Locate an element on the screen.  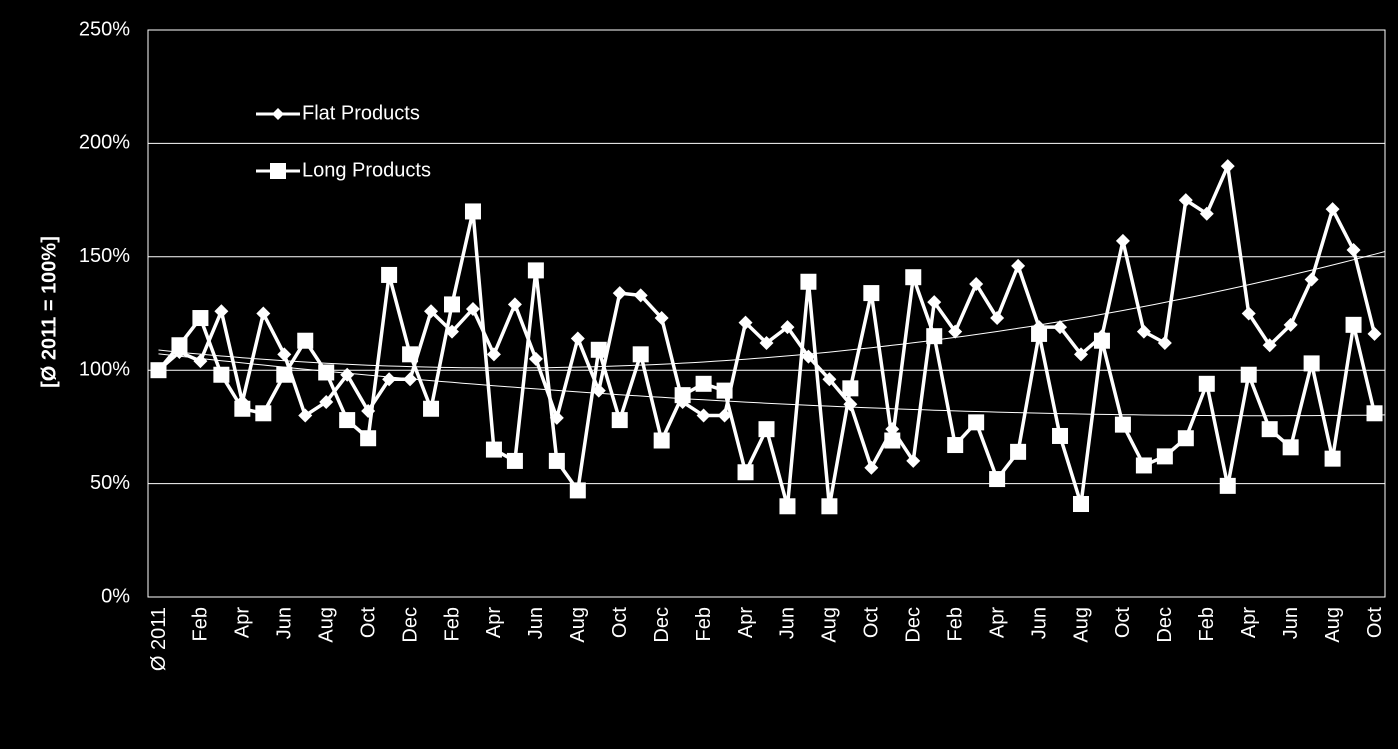
y-axis-label: [Ø 2011 = 100%] is located at coordinates (49, 312).